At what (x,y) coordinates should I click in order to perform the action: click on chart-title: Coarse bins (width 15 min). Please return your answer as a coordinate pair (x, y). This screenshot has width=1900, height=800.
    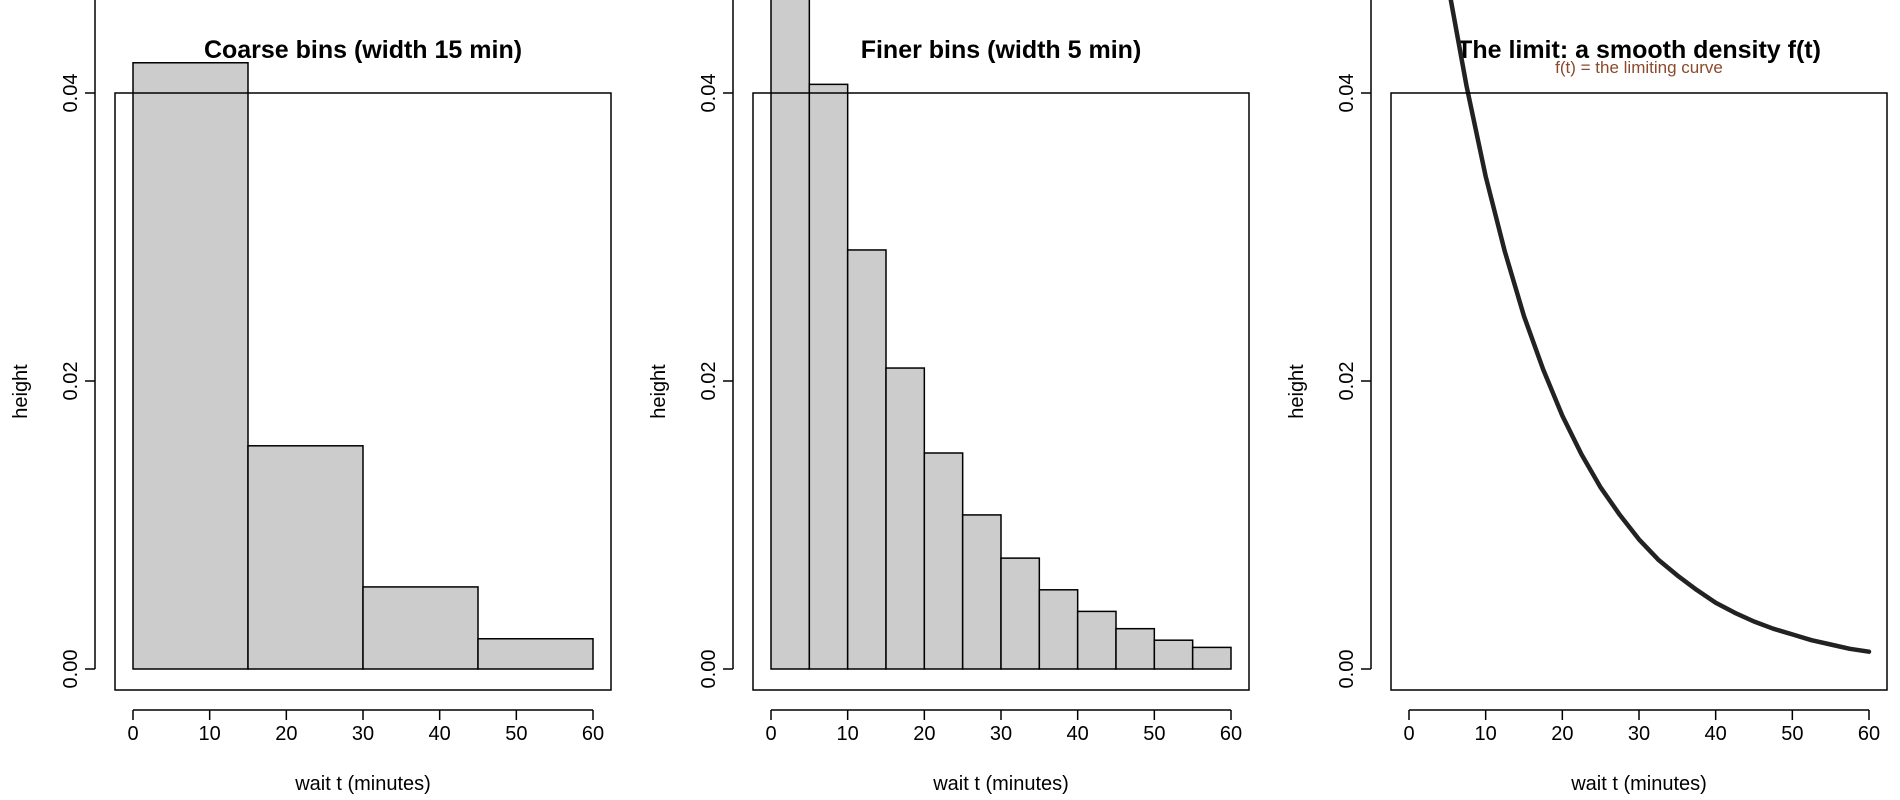
    Looking at the image, I should click on (363, 50).